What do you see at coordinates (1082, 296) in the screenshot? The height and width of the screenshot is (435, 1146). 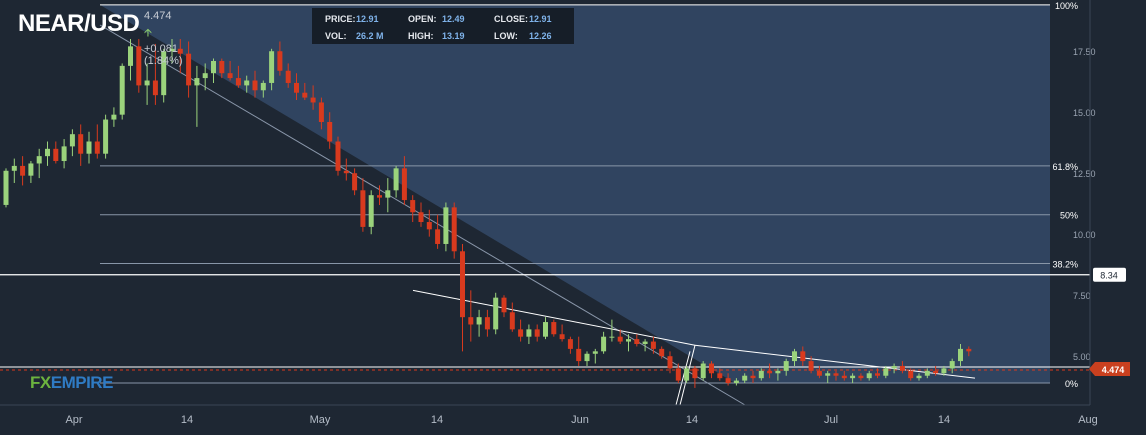 I see `y-tick-label: 7.50` at bounding box center [1082, 296].